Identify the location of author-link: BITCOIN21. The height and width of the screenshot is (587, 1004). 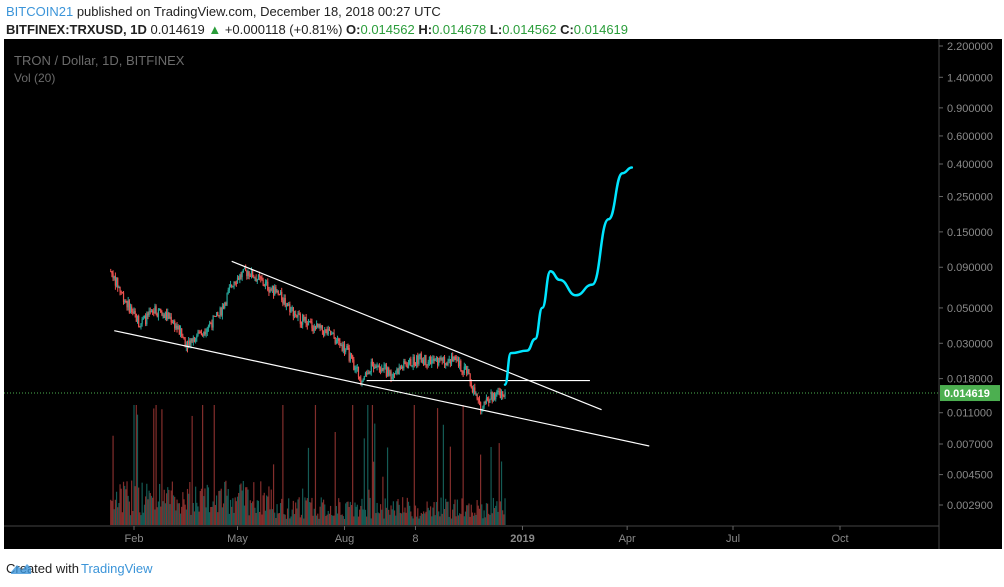
(40, 11).